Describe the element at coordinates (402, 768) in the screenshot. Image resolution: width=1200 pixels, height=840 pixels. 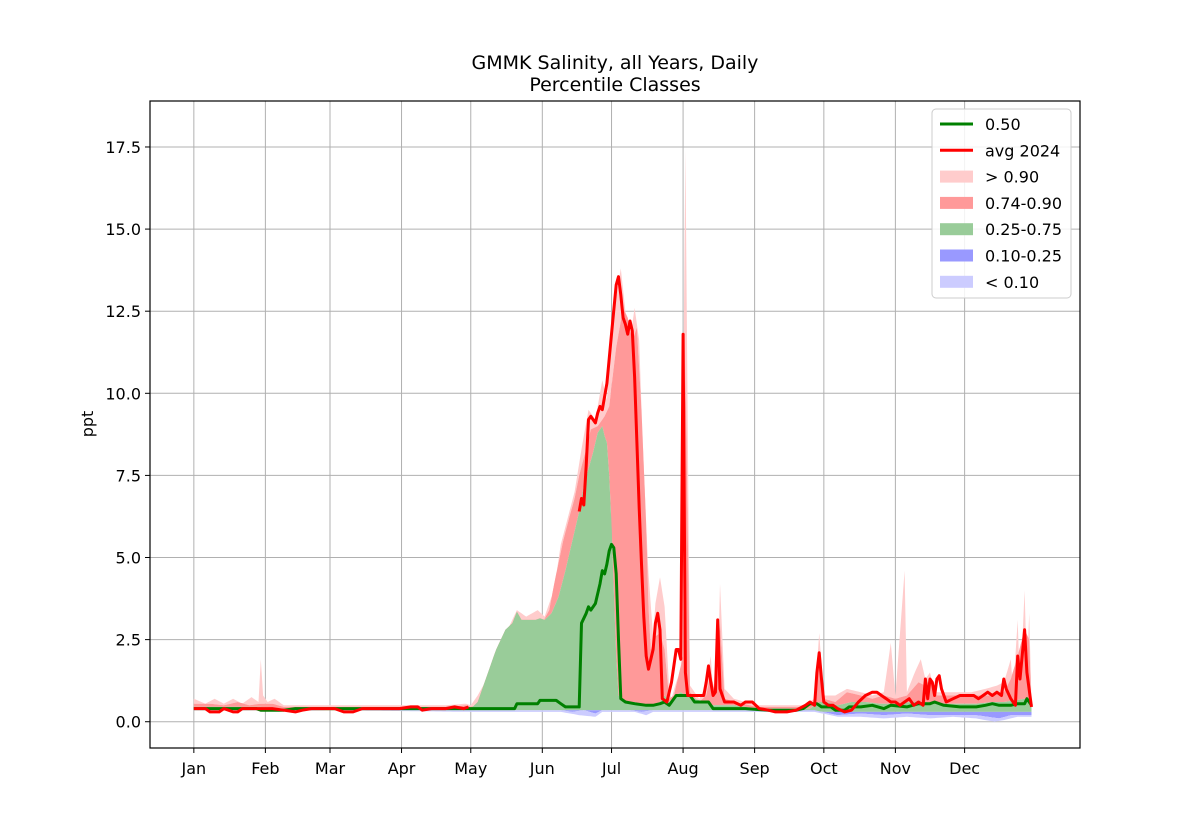
I see `x-tick-label: Apr` at that location.